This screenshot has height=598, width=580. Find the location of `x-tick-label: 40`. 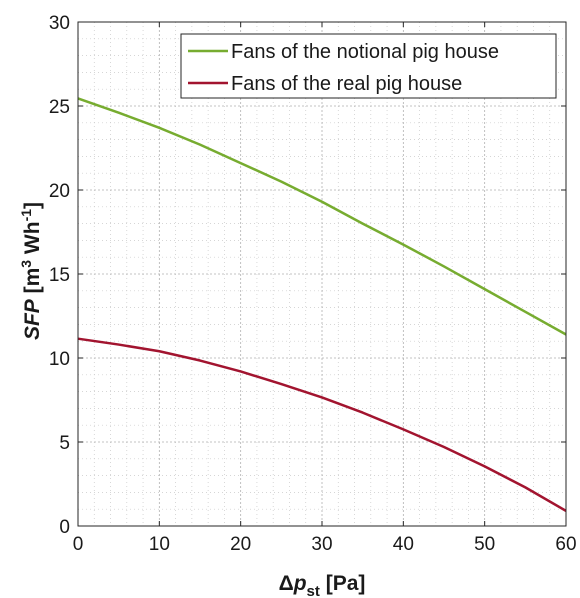

x-tick-label: 40 is located at coordinates (403, 544).